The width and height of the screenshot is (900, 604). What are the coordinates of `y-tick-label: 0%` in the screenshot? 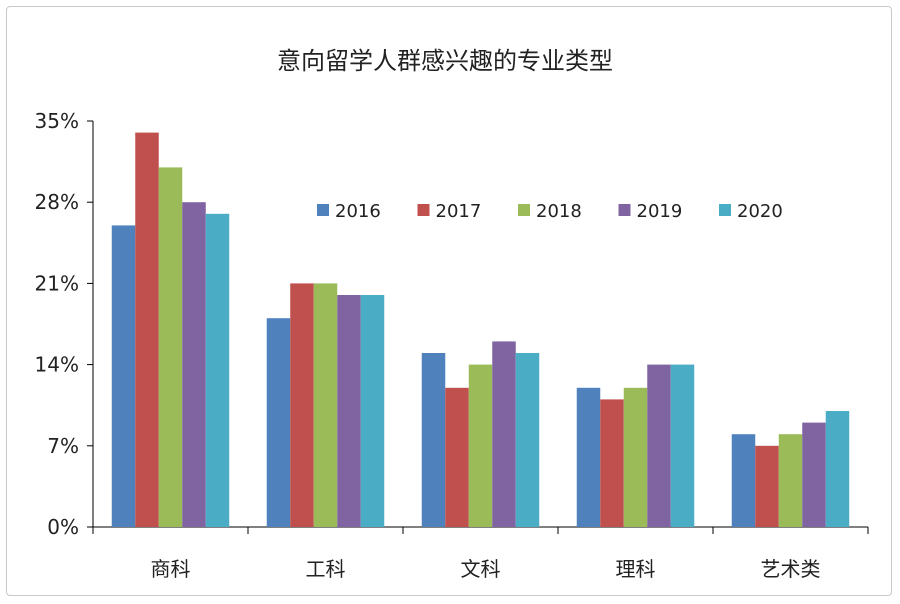 It's located at (63, 527).